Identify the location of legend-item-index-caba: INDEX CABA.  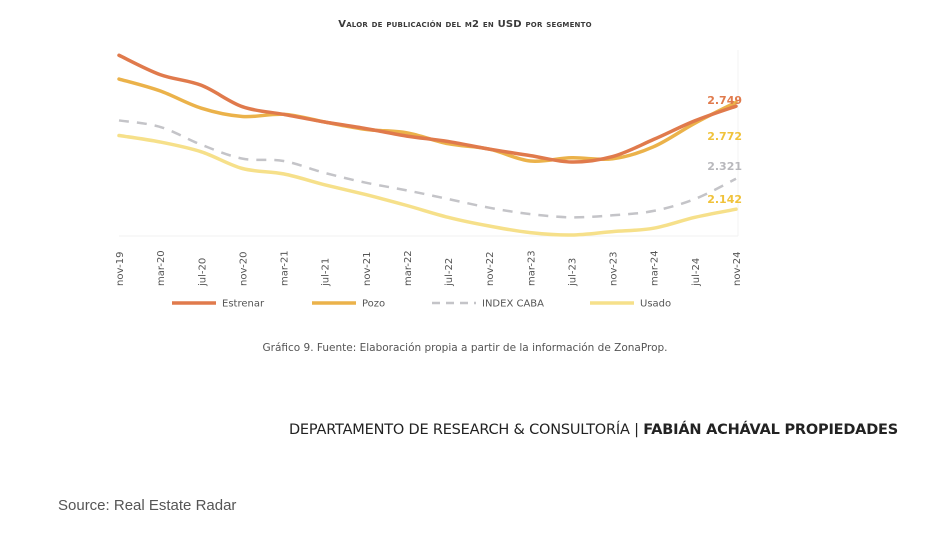
(488, 304).